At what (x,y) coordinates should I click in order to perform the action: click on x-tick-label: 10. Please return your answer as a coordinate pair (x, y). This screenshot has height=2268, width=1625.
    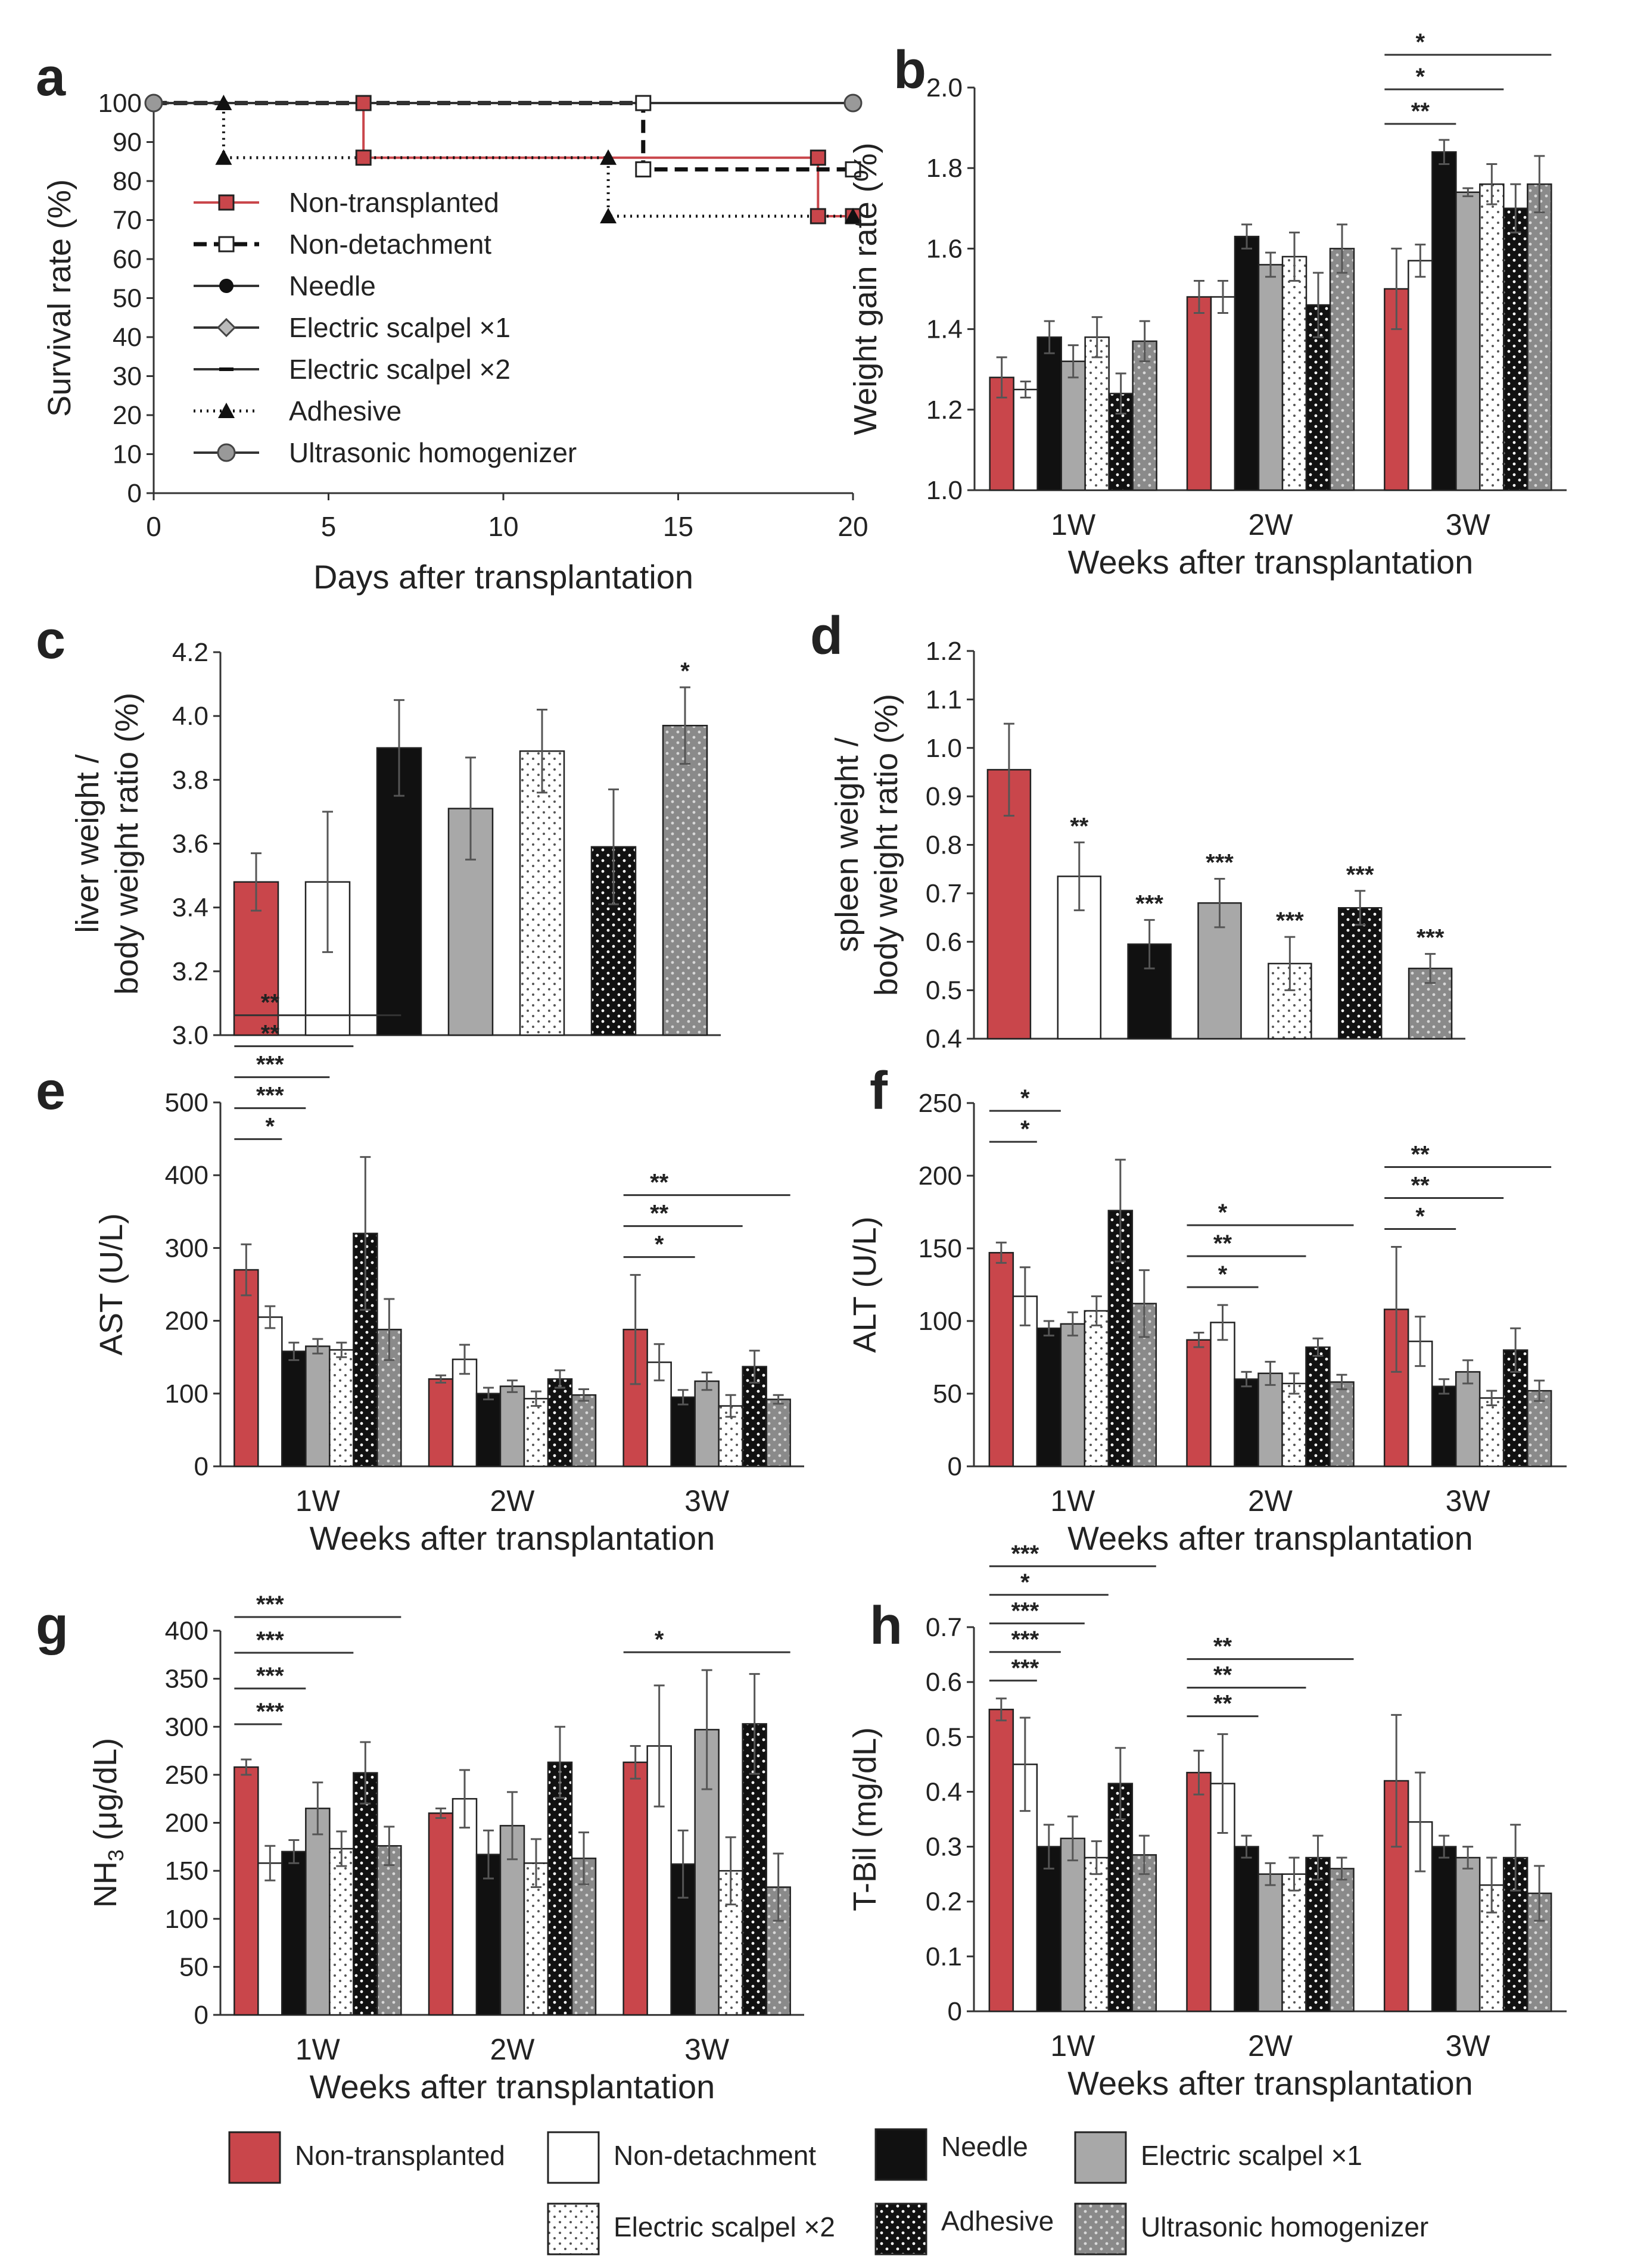
    Looking at the image, I should click on (503, 526).